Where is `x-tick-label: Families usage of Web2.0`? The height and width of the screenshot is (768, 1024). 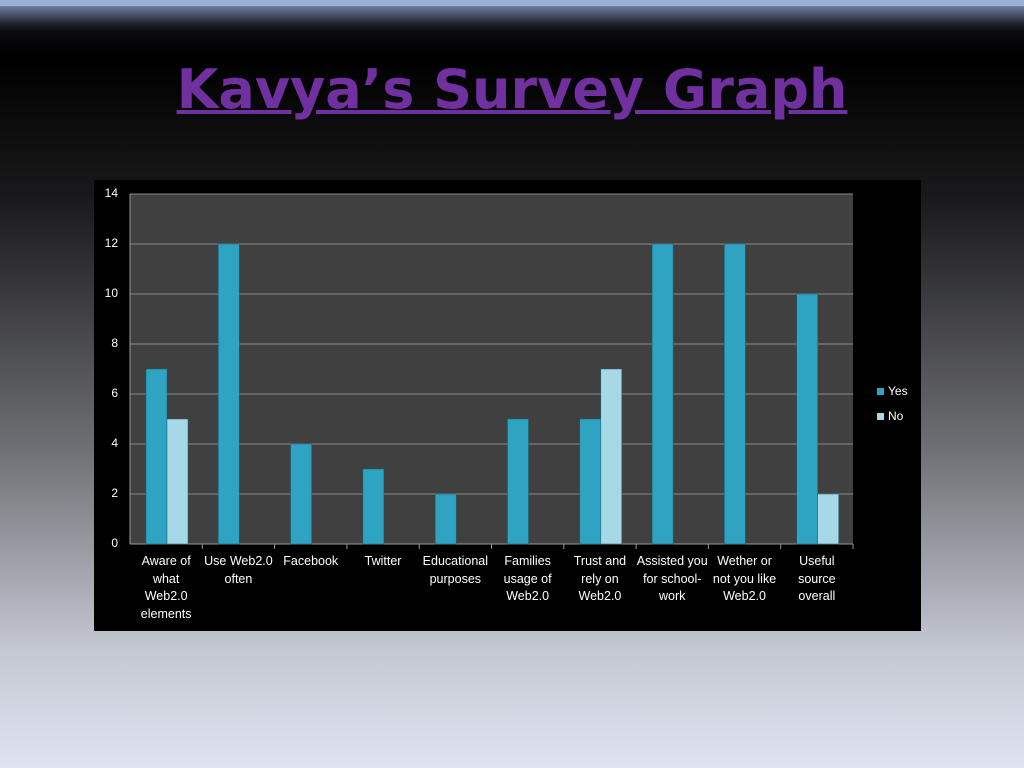 x-tick-label: Families usage of Web2.0 is located at coordinates (527, 578).